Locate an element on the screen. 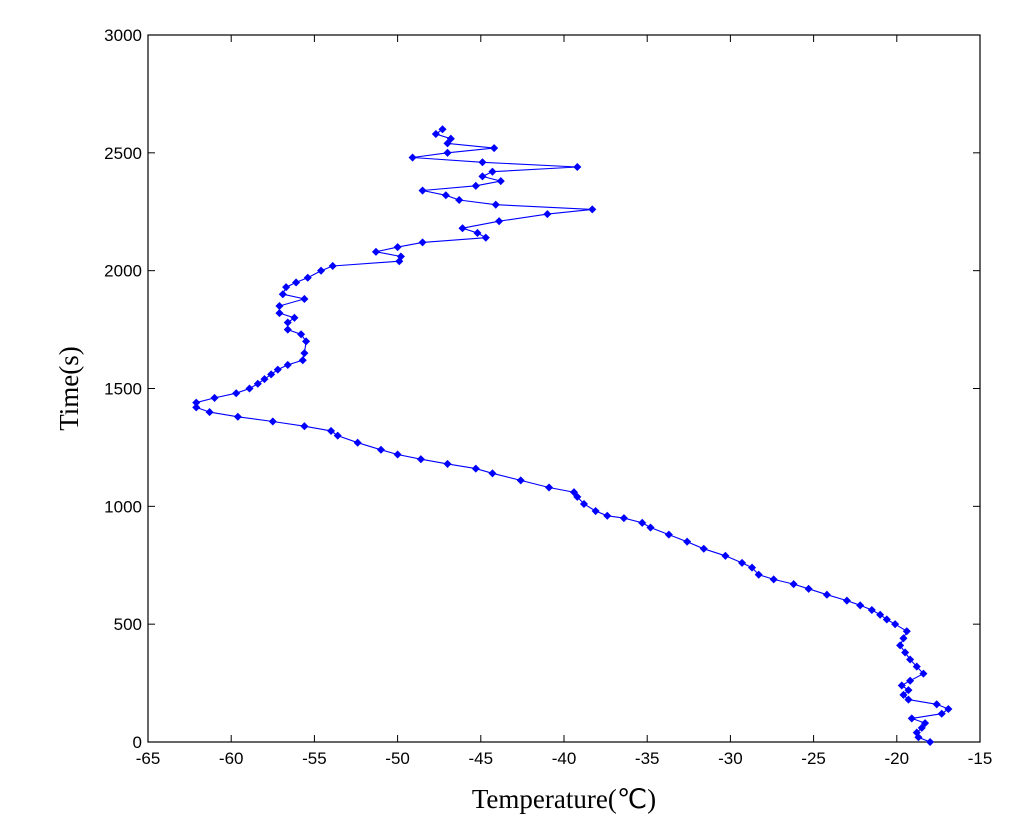 The height and width of the screenshot is (834, 1024). x-tick-label: -55 is located at coordinates (314, 758).